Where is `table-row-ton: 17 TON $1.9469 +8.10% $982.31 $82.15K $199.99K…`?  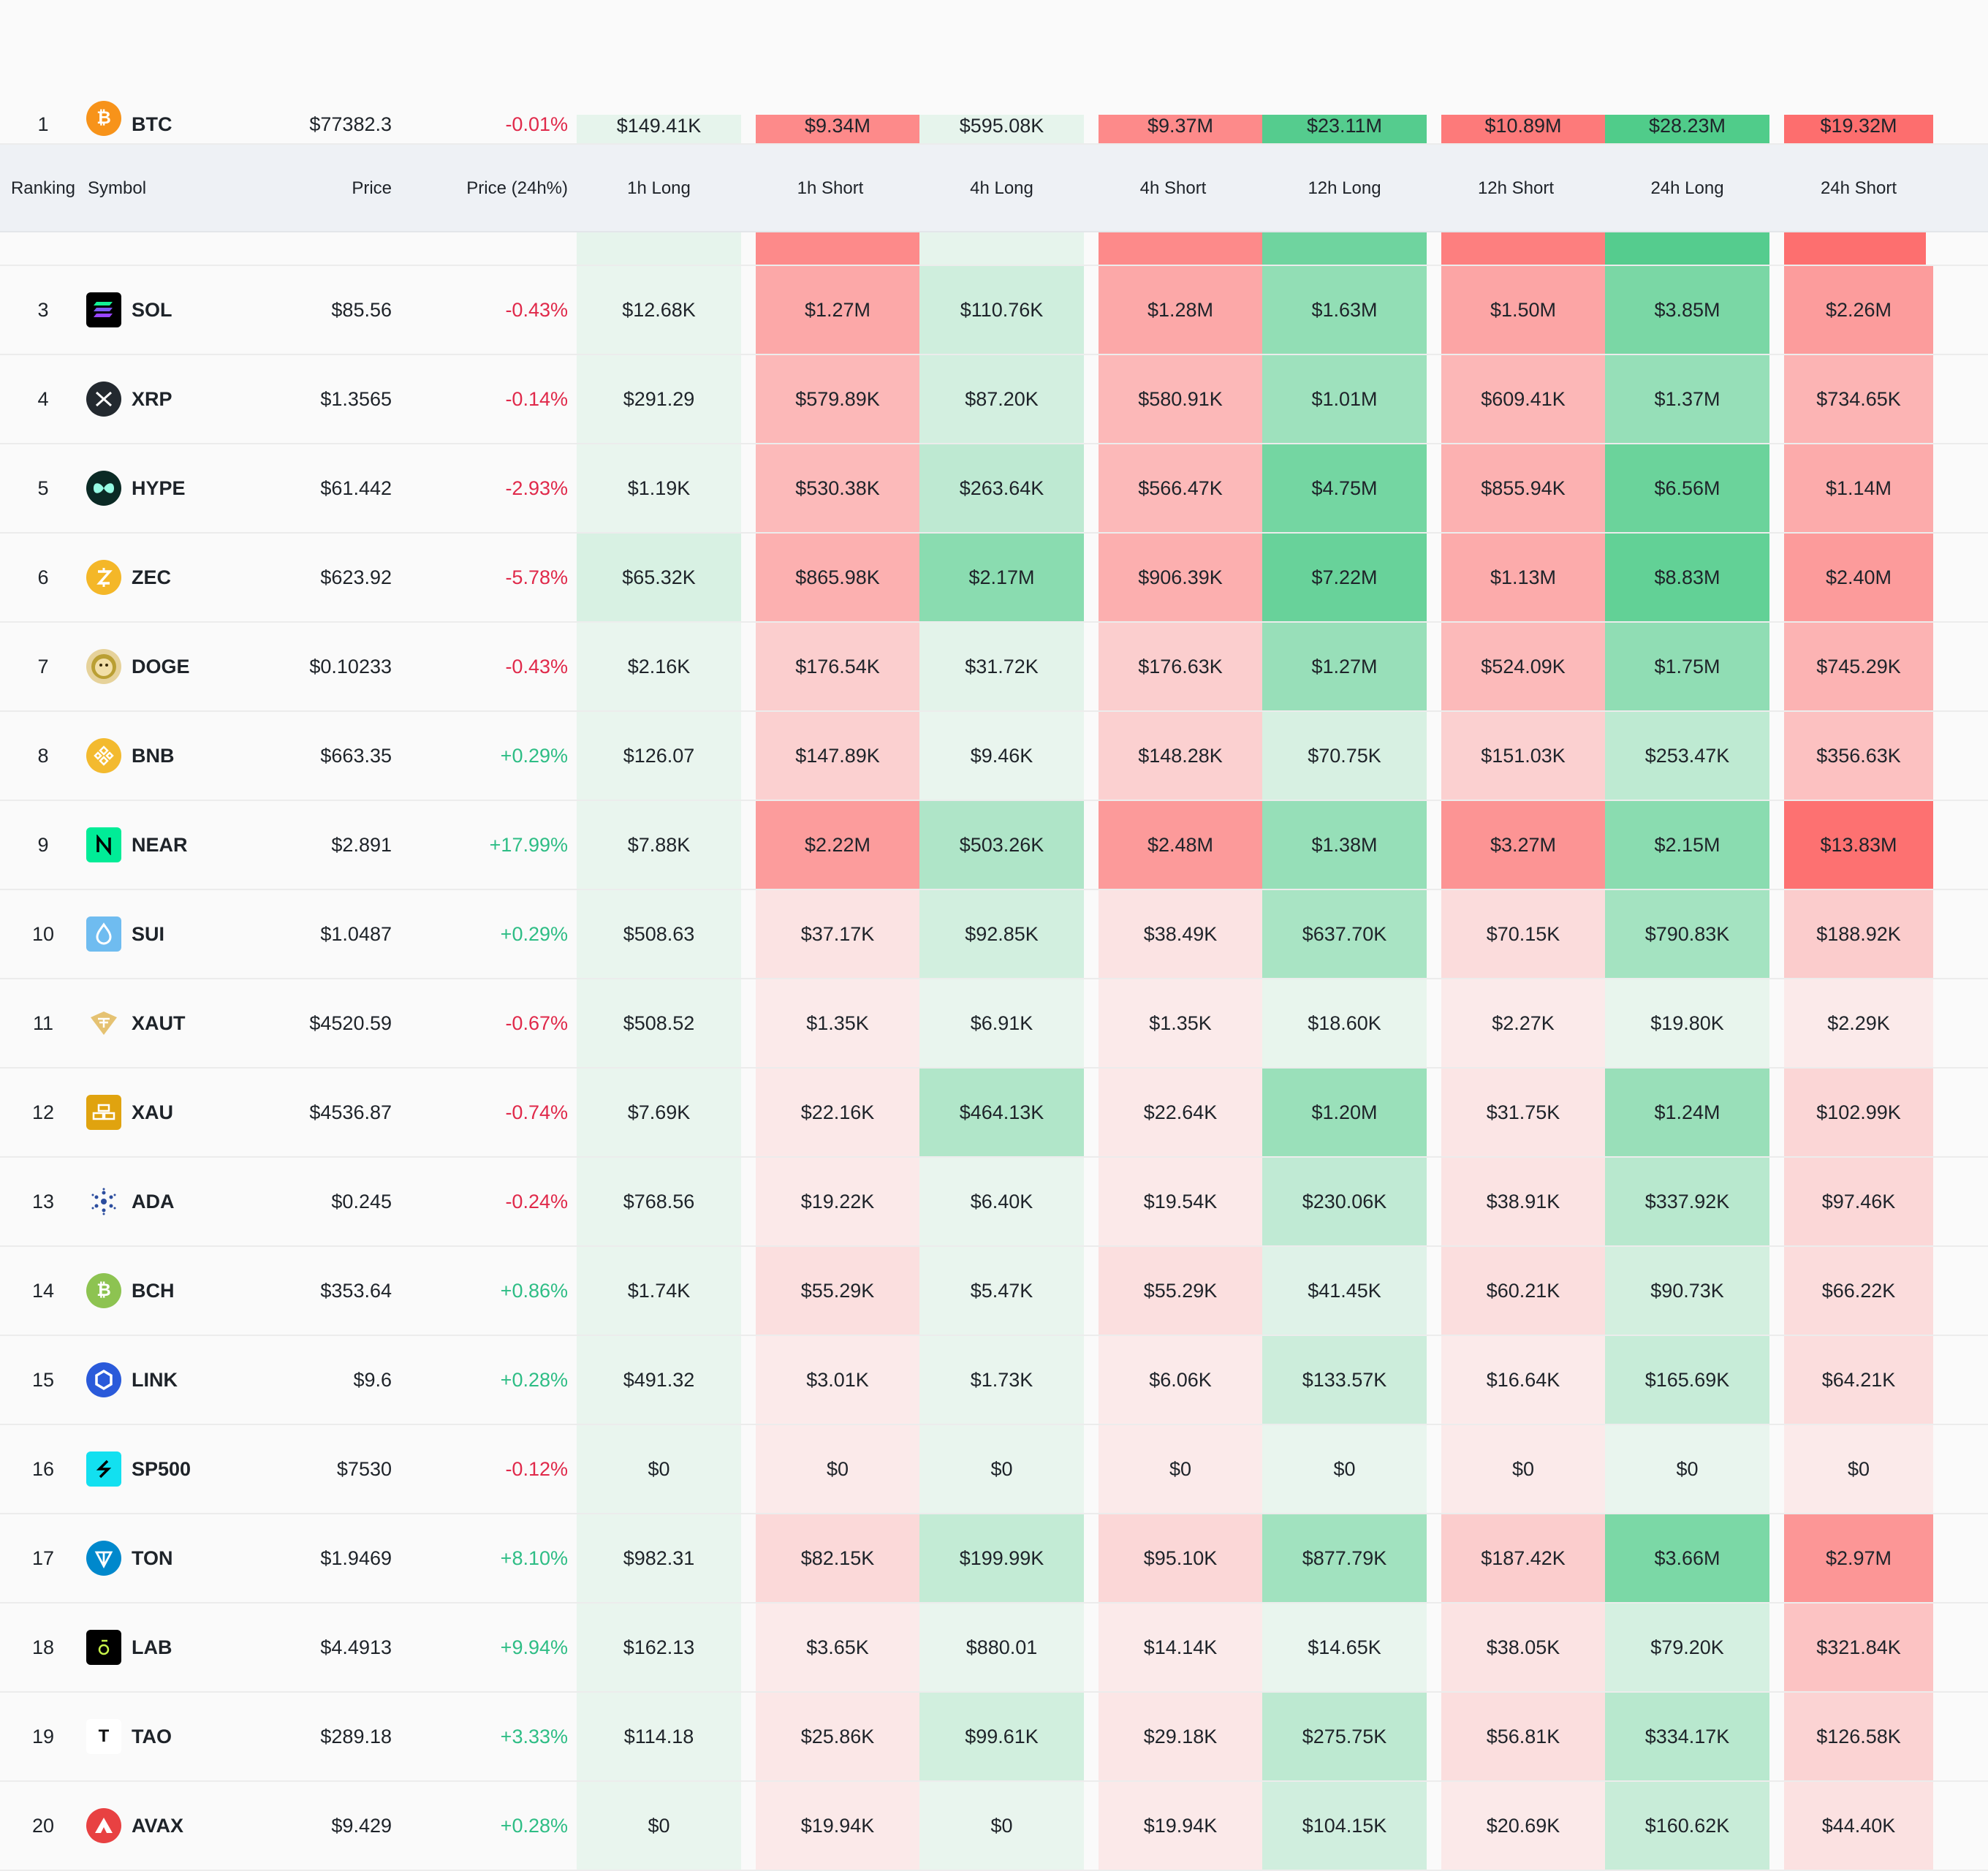 table-row-ton: 17 TON $1.9469 +8.10% $982.31 $82.15K $199.99K… is located at coordinates (994, 1559).